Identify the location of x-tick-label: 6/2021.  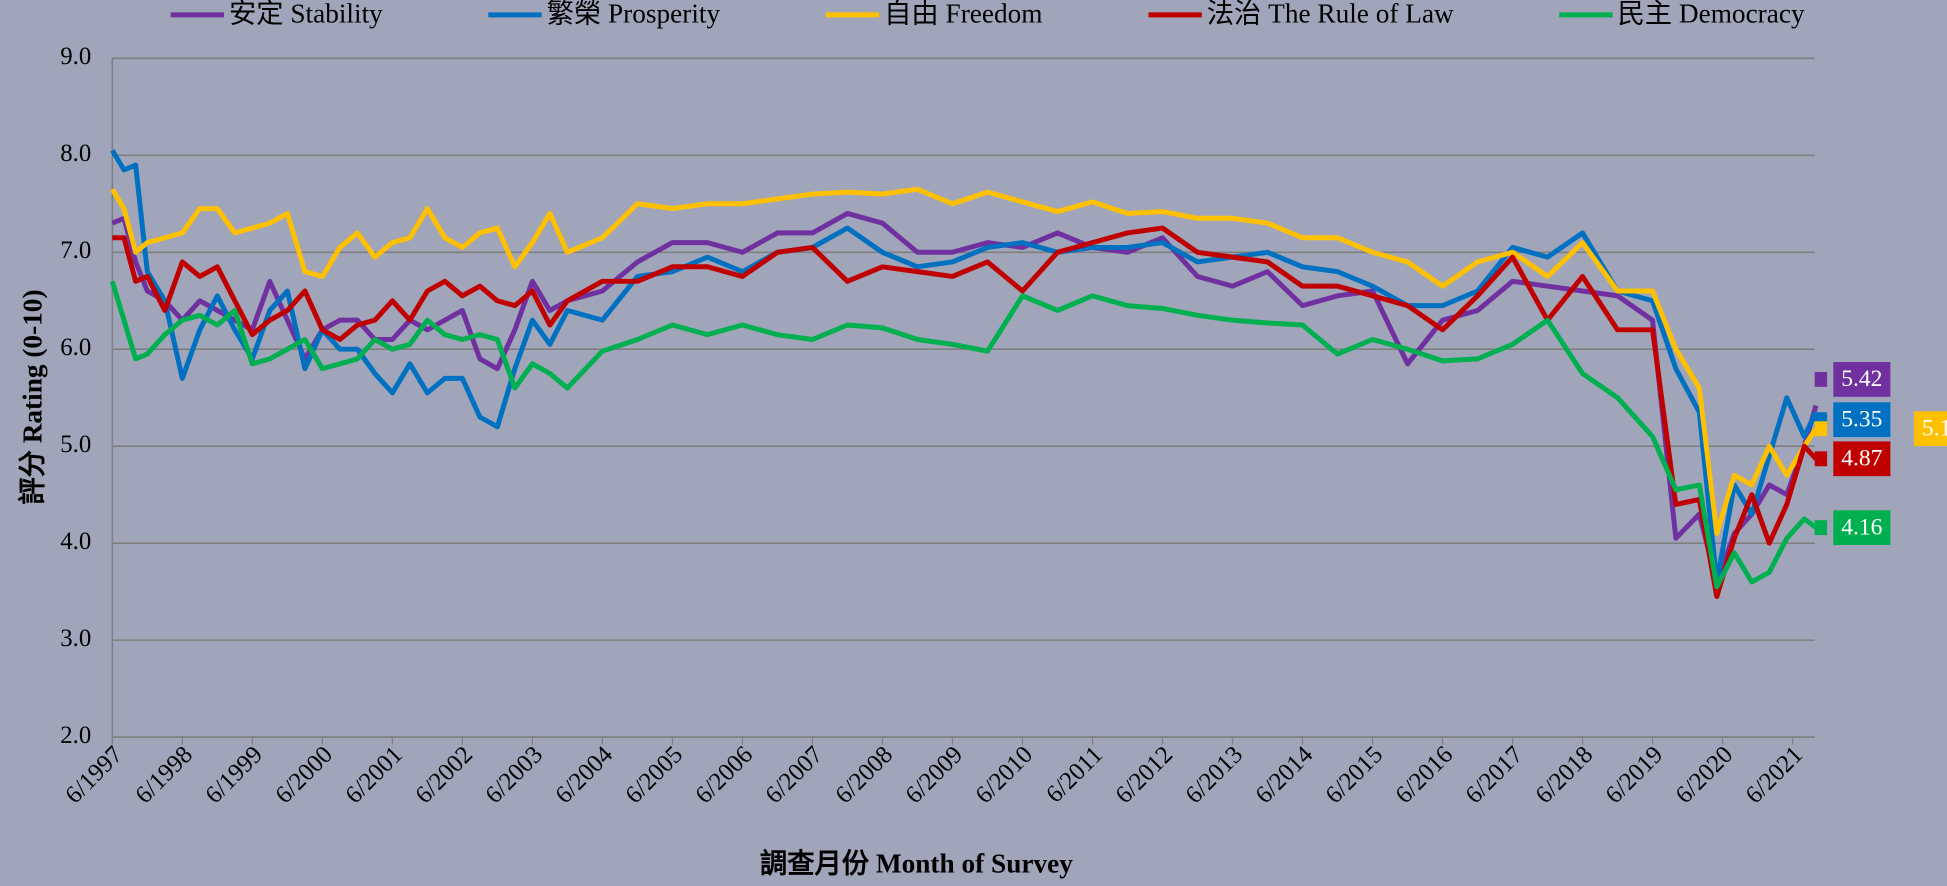
(1774, 775).